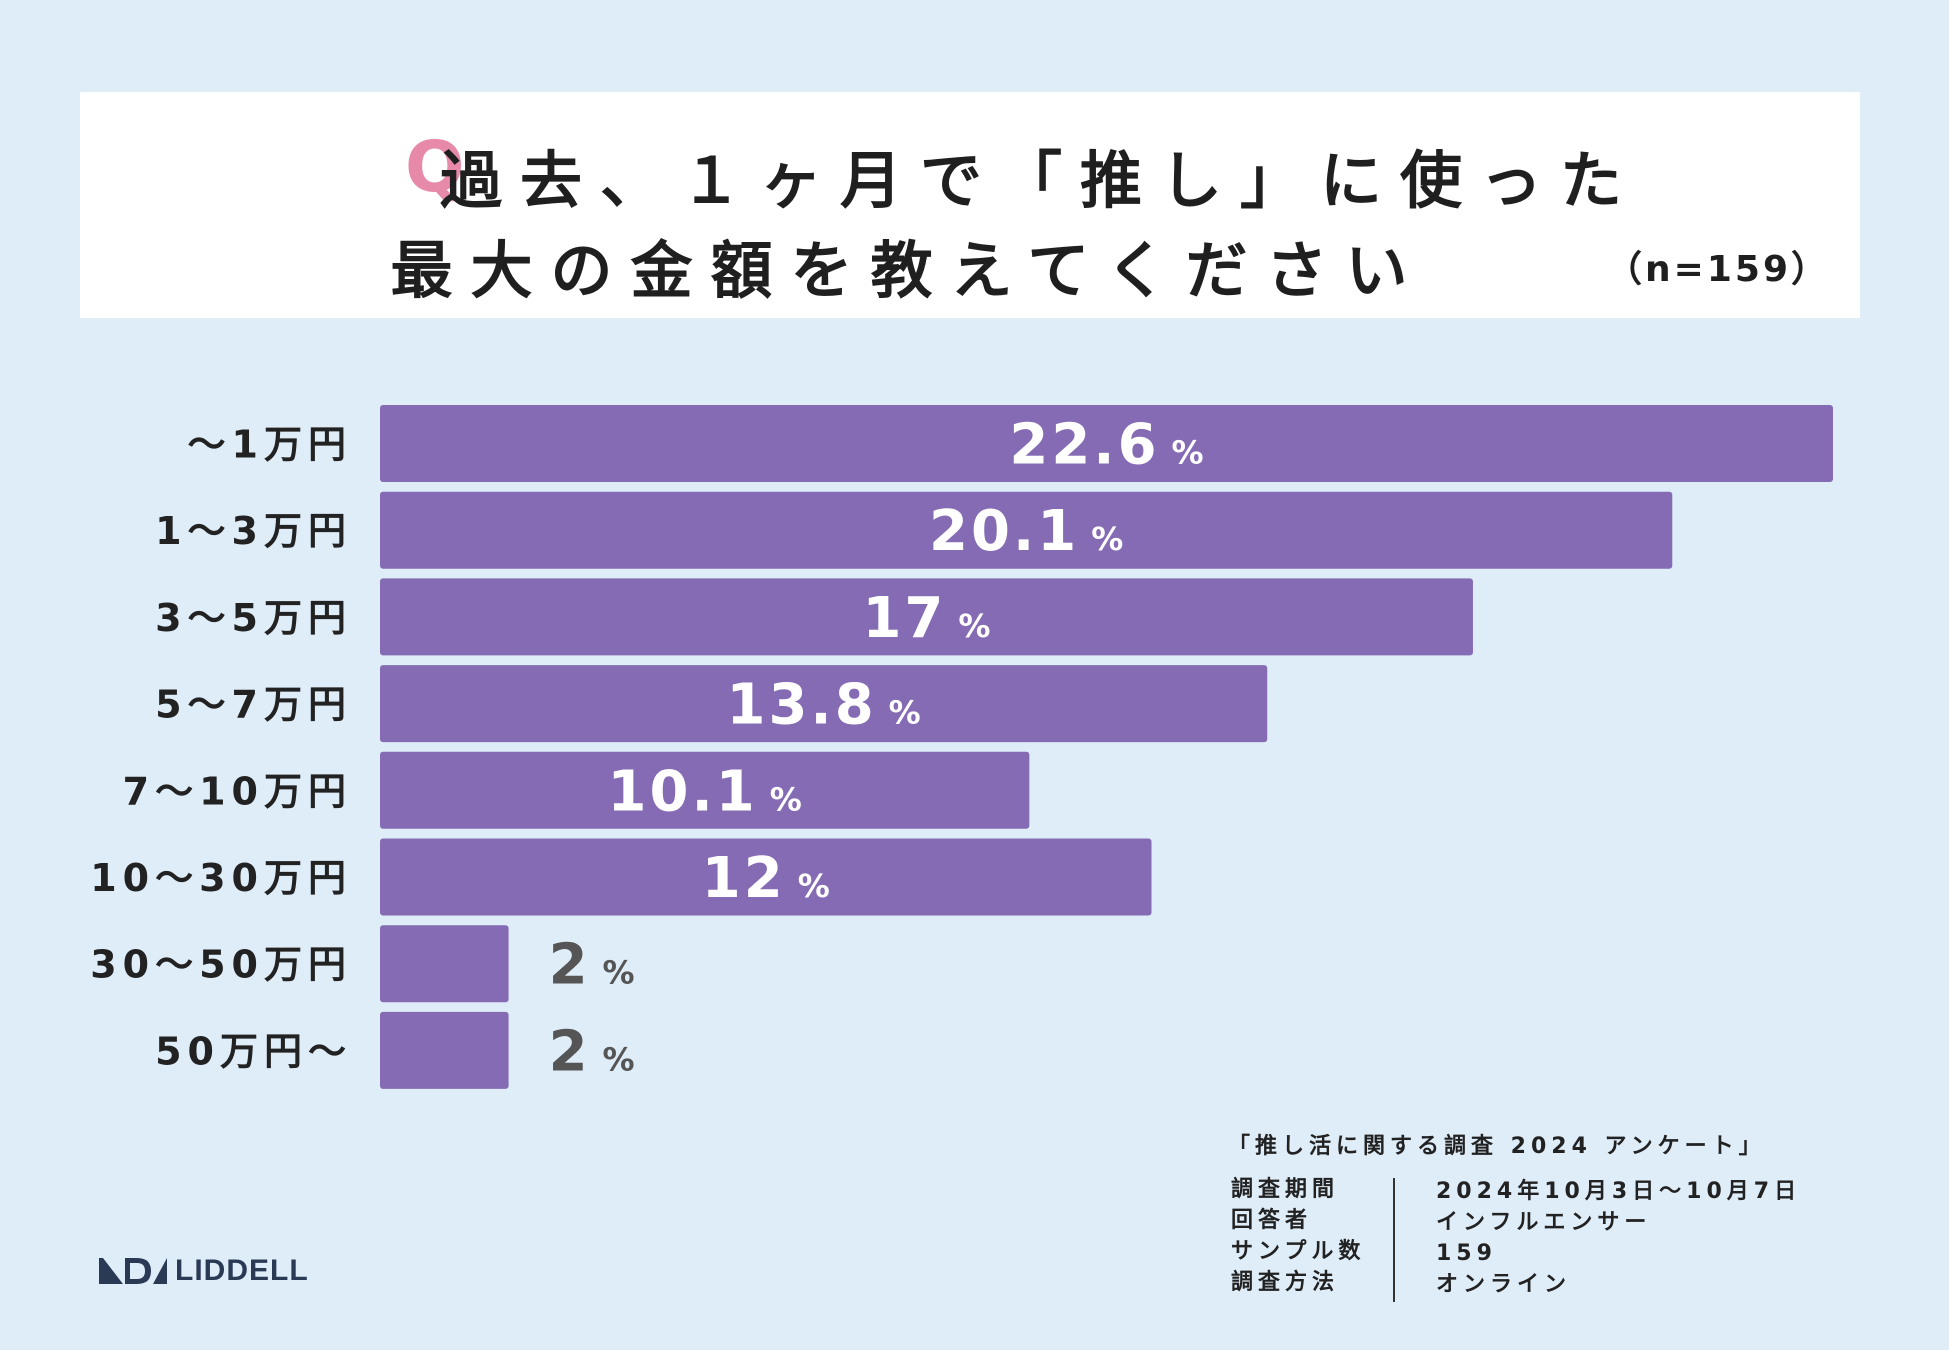  I want to click on category-label: 10～30万円, so click(221, 878).